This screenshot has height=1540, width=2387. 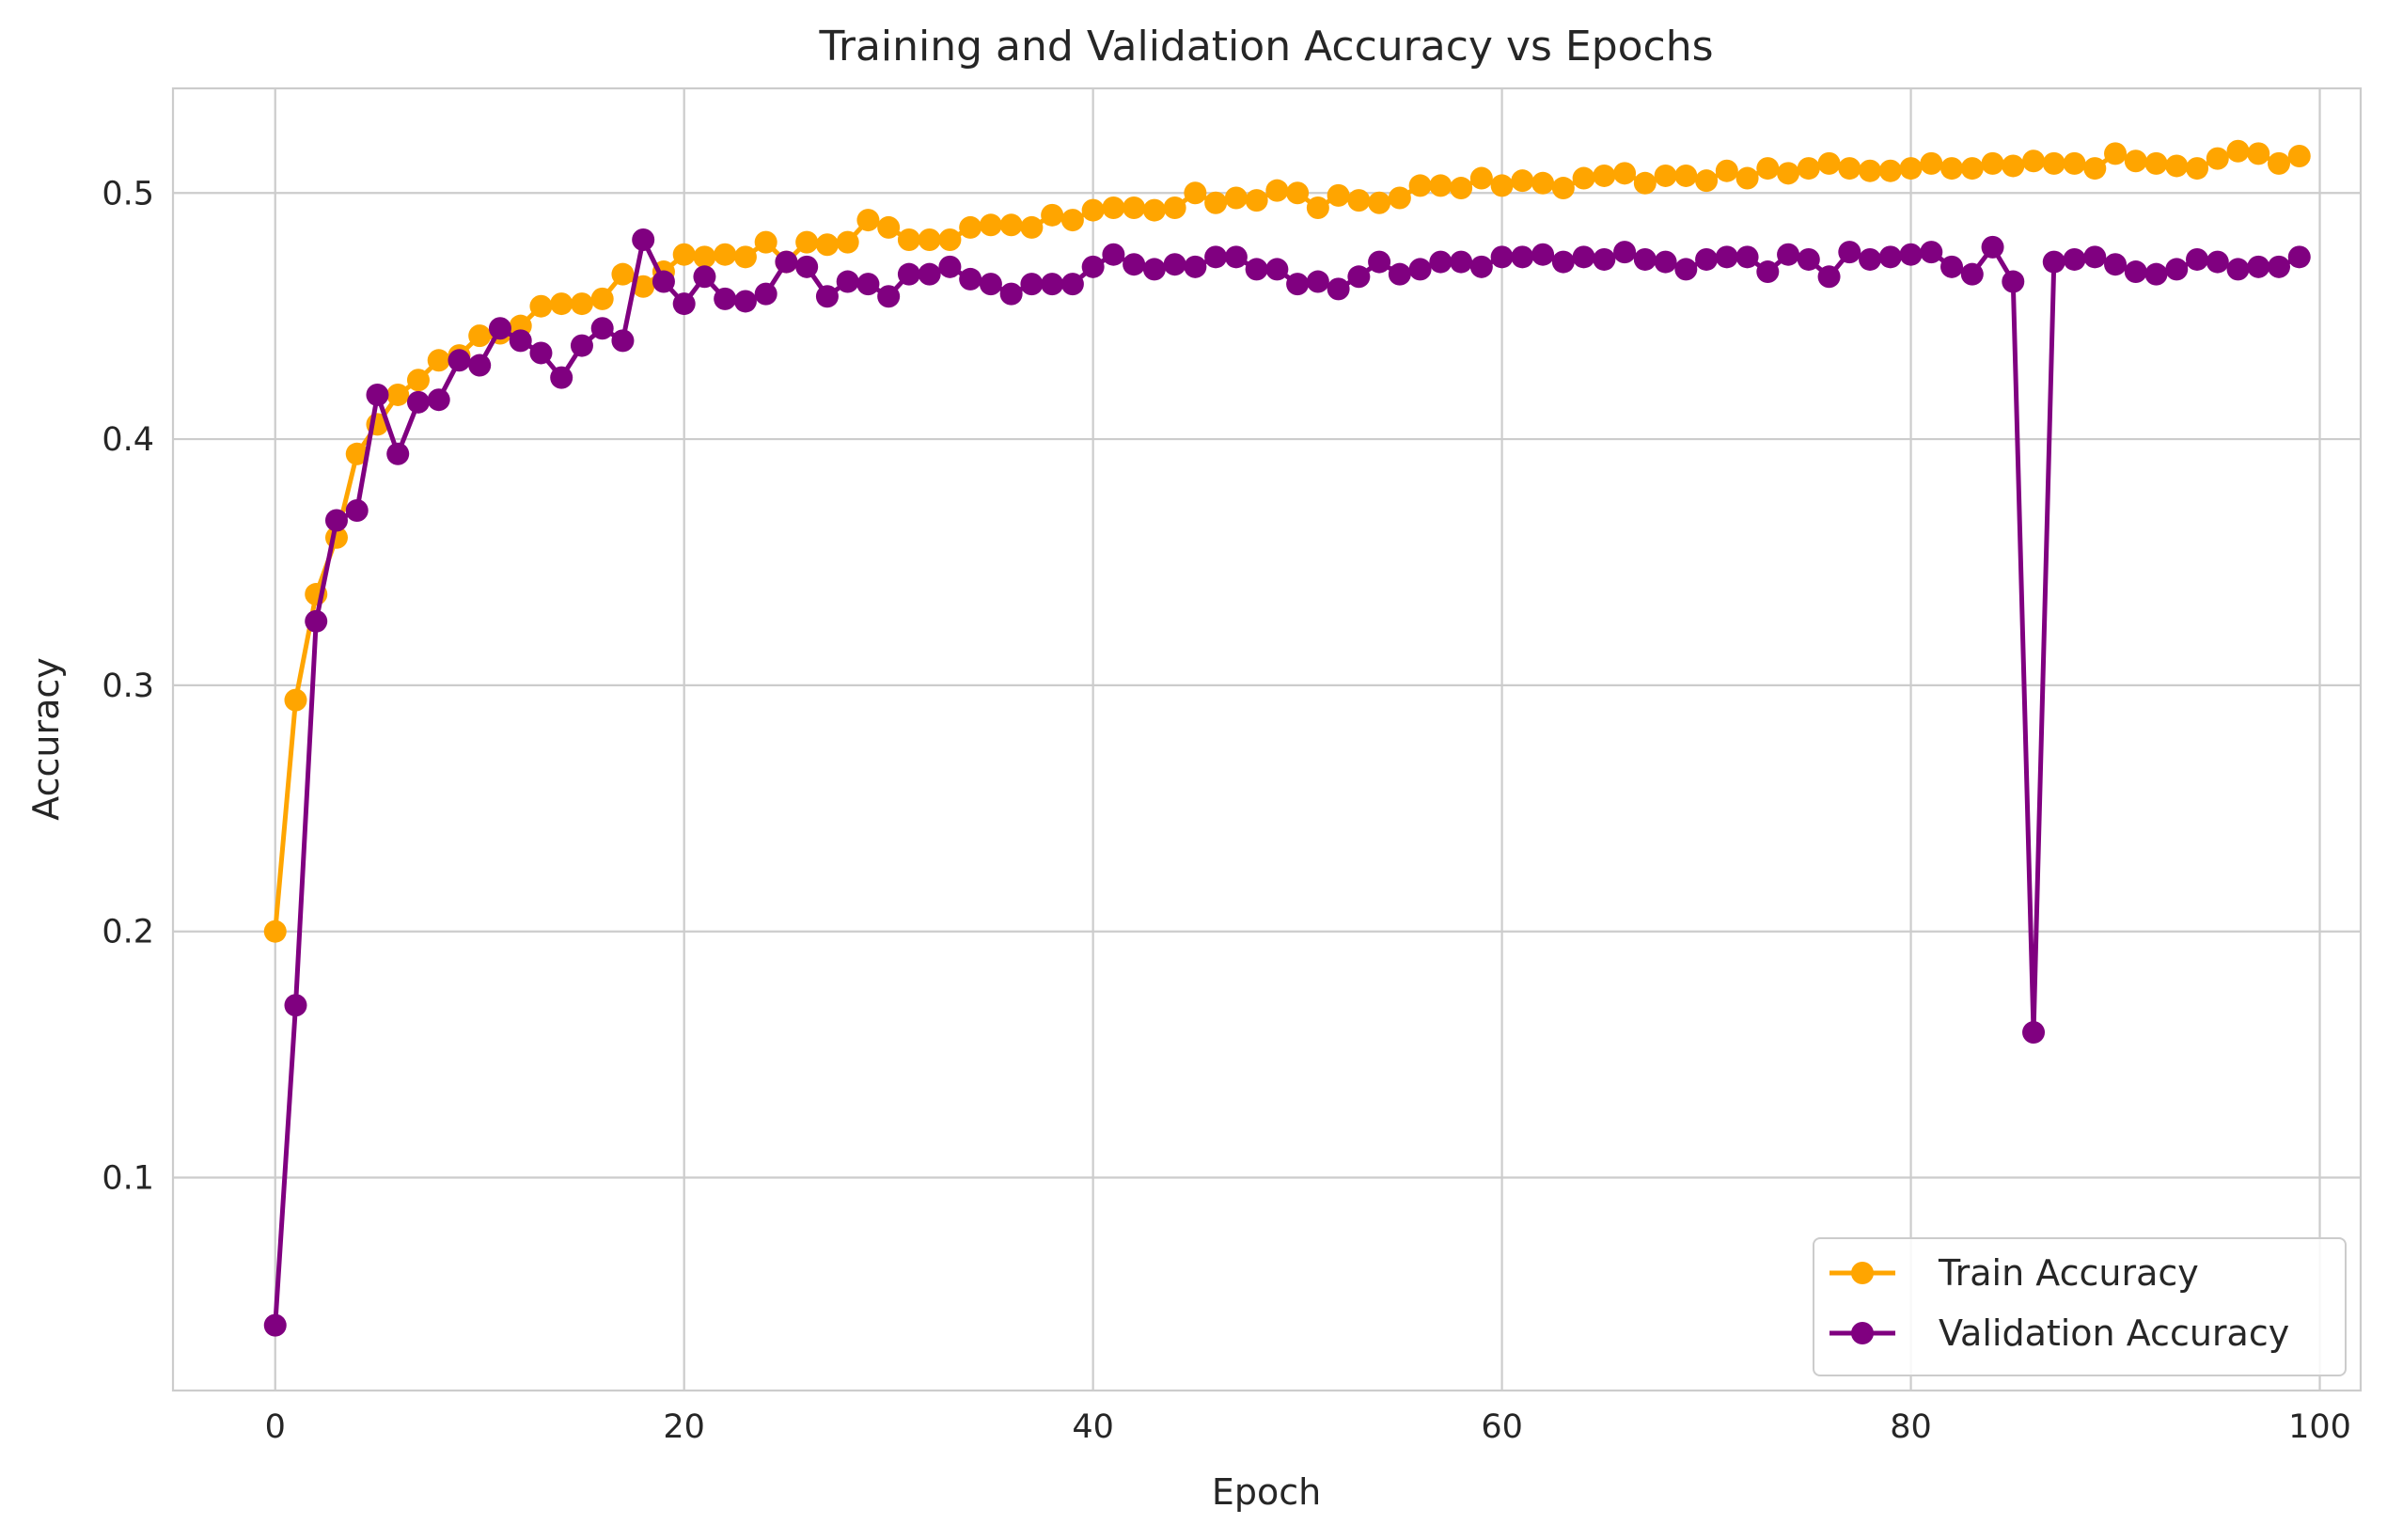 What do you see at coordinates (2059, 1333) in the screenshot?
I see `legend-item-validation: Validation Accuracy` at bounding box center [2059, 1333].